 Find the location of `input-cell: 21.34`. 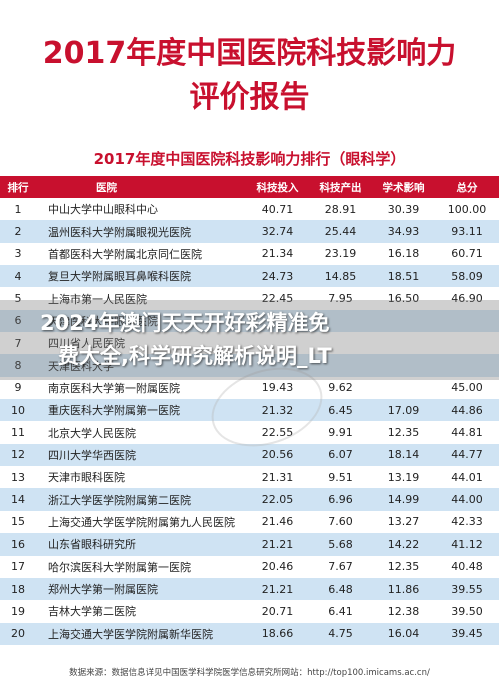

input-cell: 21.34 is located at coordinates (277, 254).